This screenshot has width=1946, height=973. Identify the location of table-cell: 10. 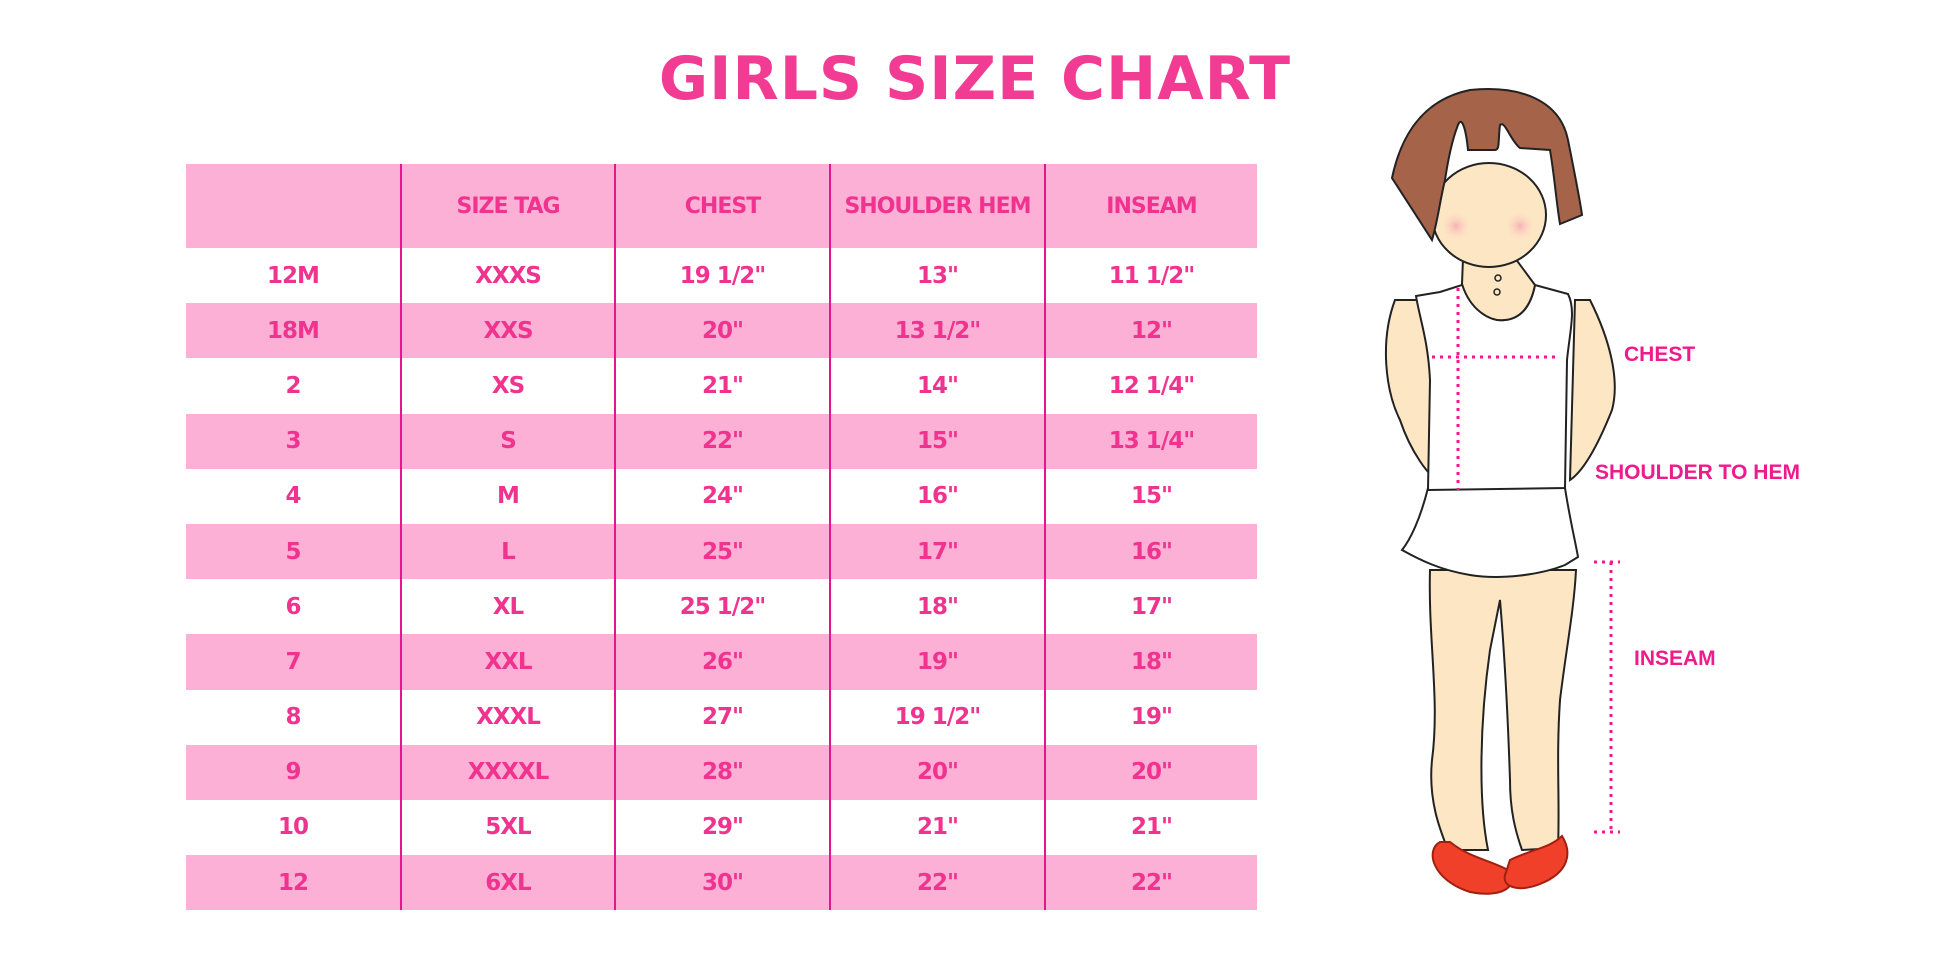
(293, 827).